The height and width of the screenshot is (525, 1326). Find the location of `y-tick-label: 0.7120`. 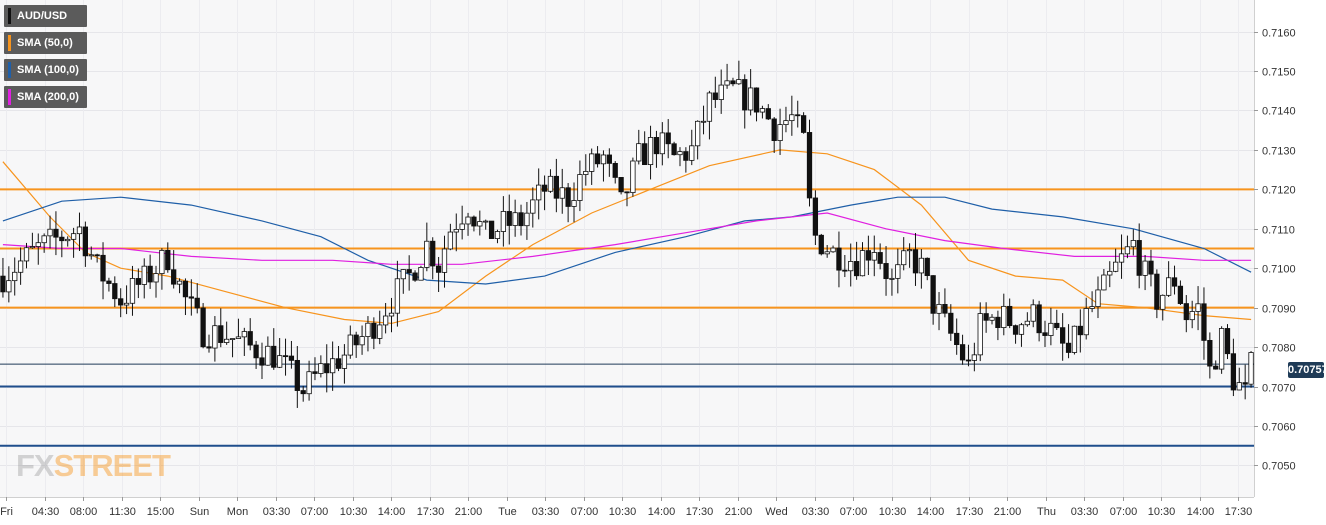

y-tick-label: 0.7120 is located at coordinates (1279, 191).